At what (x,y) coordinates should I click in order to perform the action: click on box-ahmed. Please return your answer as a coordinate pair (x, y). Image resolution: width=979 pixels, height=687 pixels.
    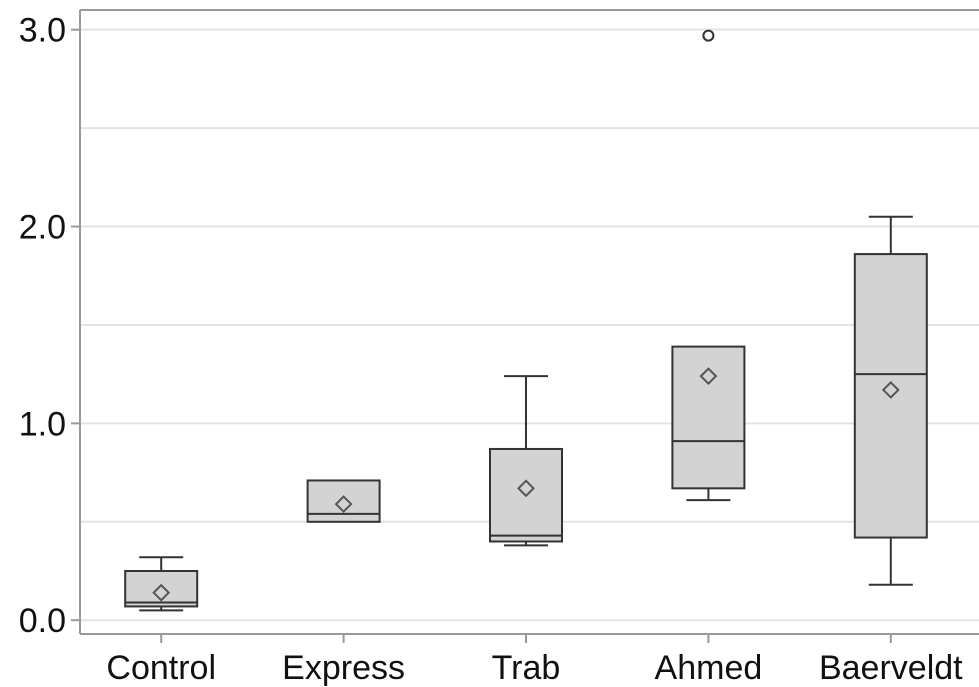
    Looking at the image, I should click on (708, 265).